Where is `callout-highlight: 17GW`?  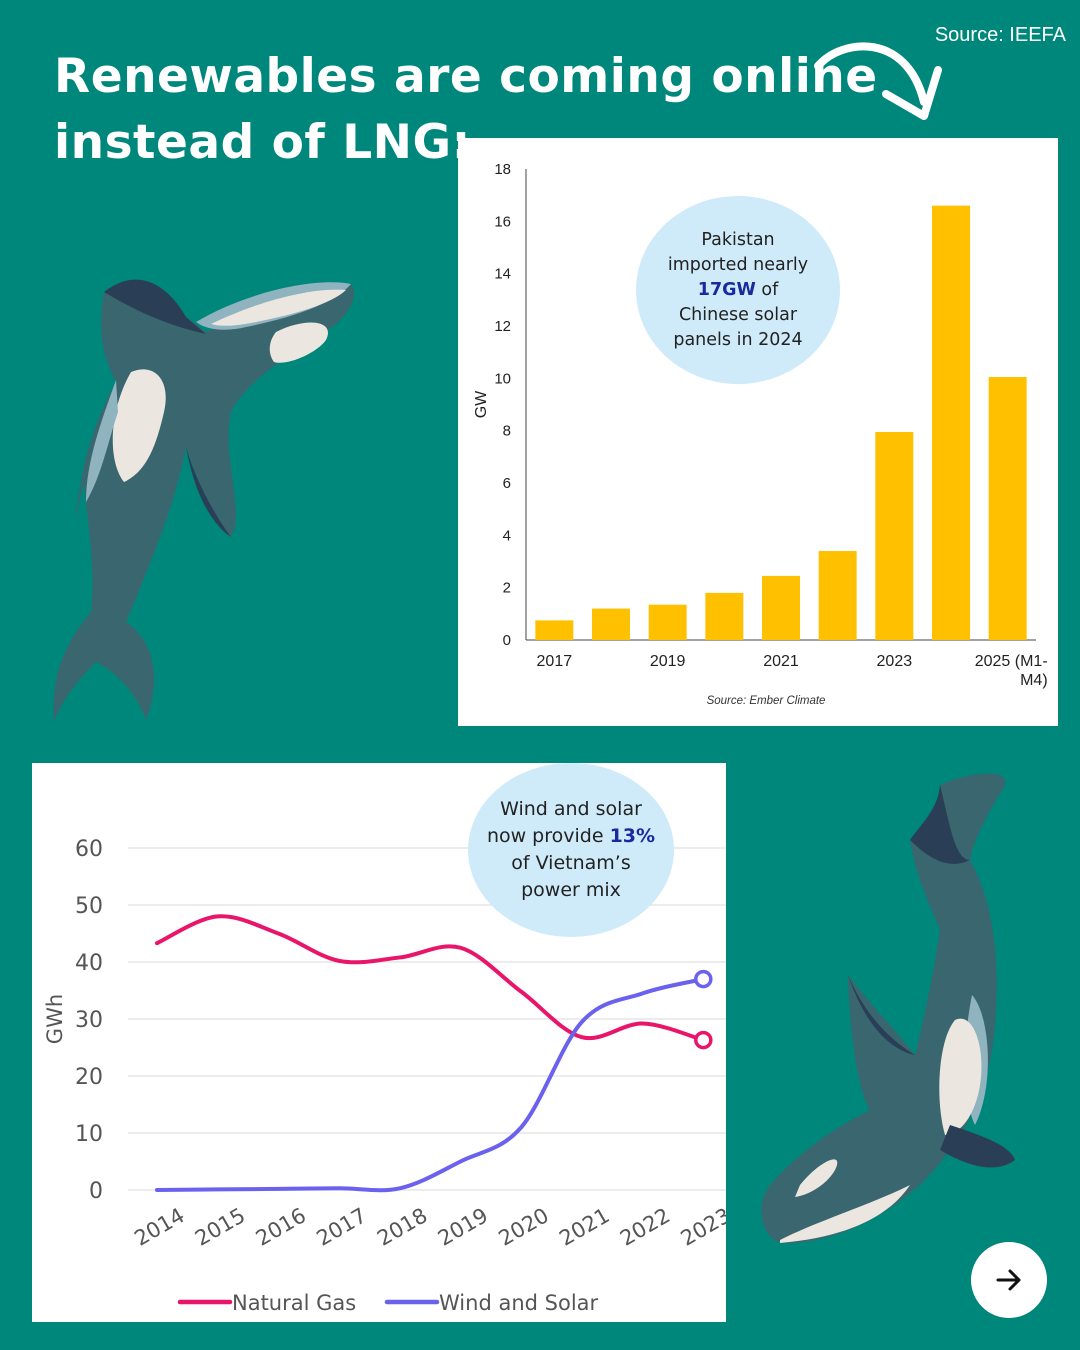 callout-highlight: 17GW is located at coordinates (726, 289).